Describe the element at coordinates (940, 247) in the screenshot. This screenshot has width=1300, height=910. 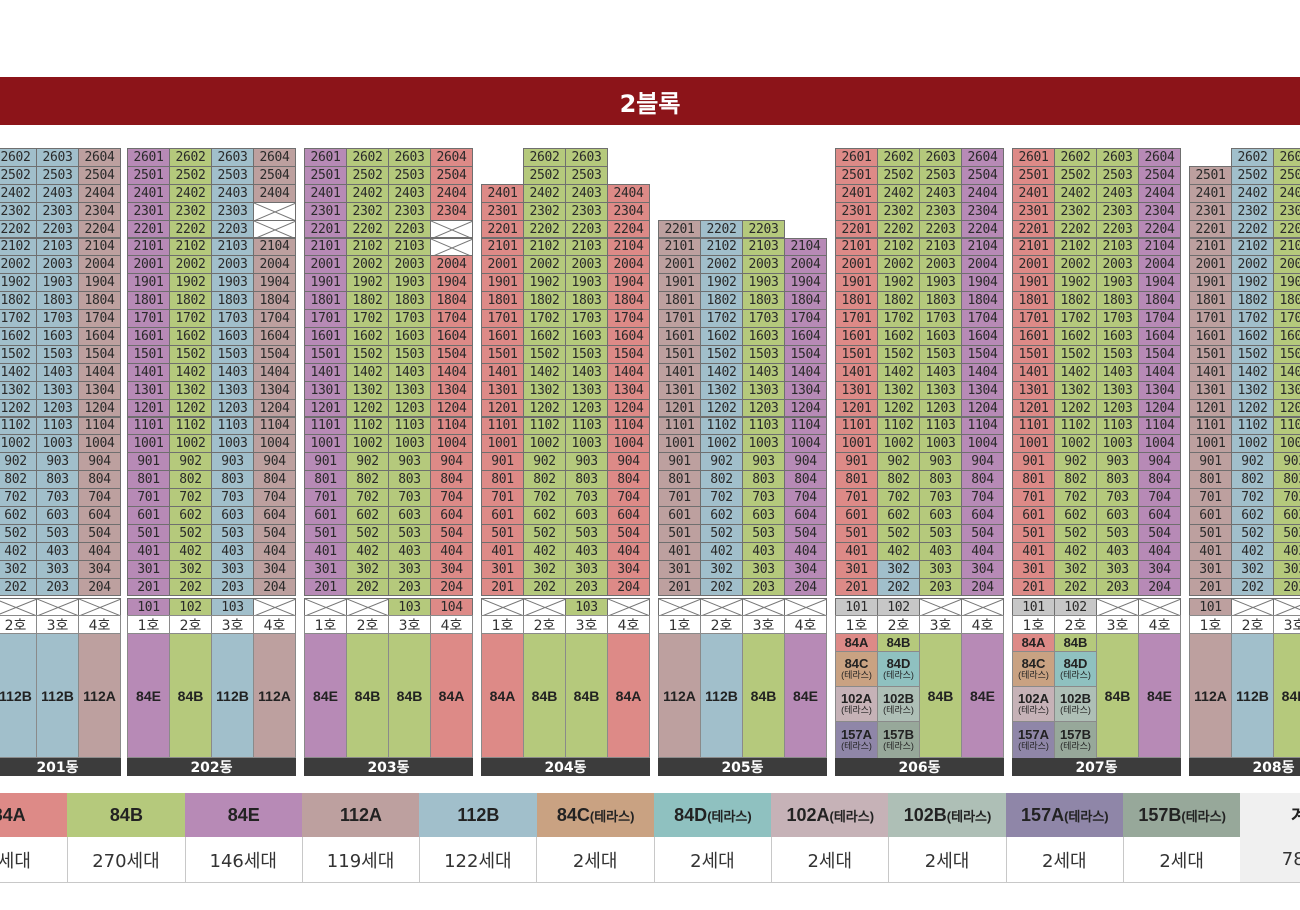
I see `unit-cell: 2103` at that location.